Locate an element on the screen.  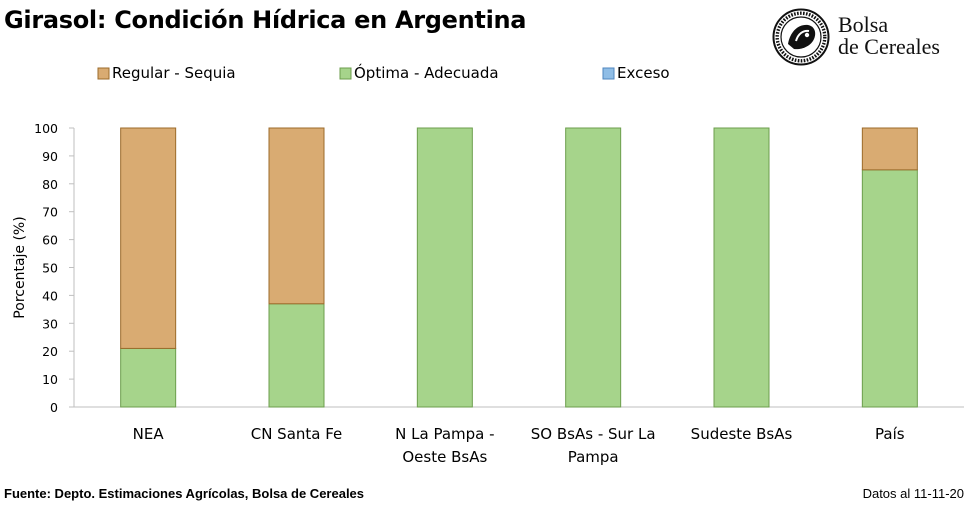
y-tick-label-0: 0 is located at coordinates (54, 407).